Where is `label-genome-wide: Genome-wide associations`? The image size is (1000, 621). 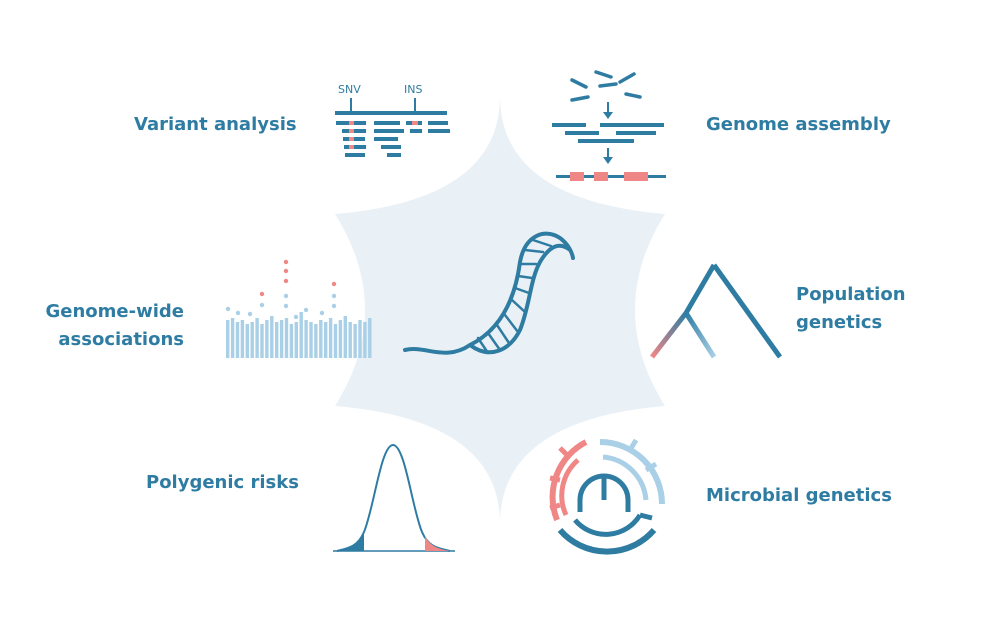 label-genome-wide: Genome-wide associations is located at coordinates (111, 326).